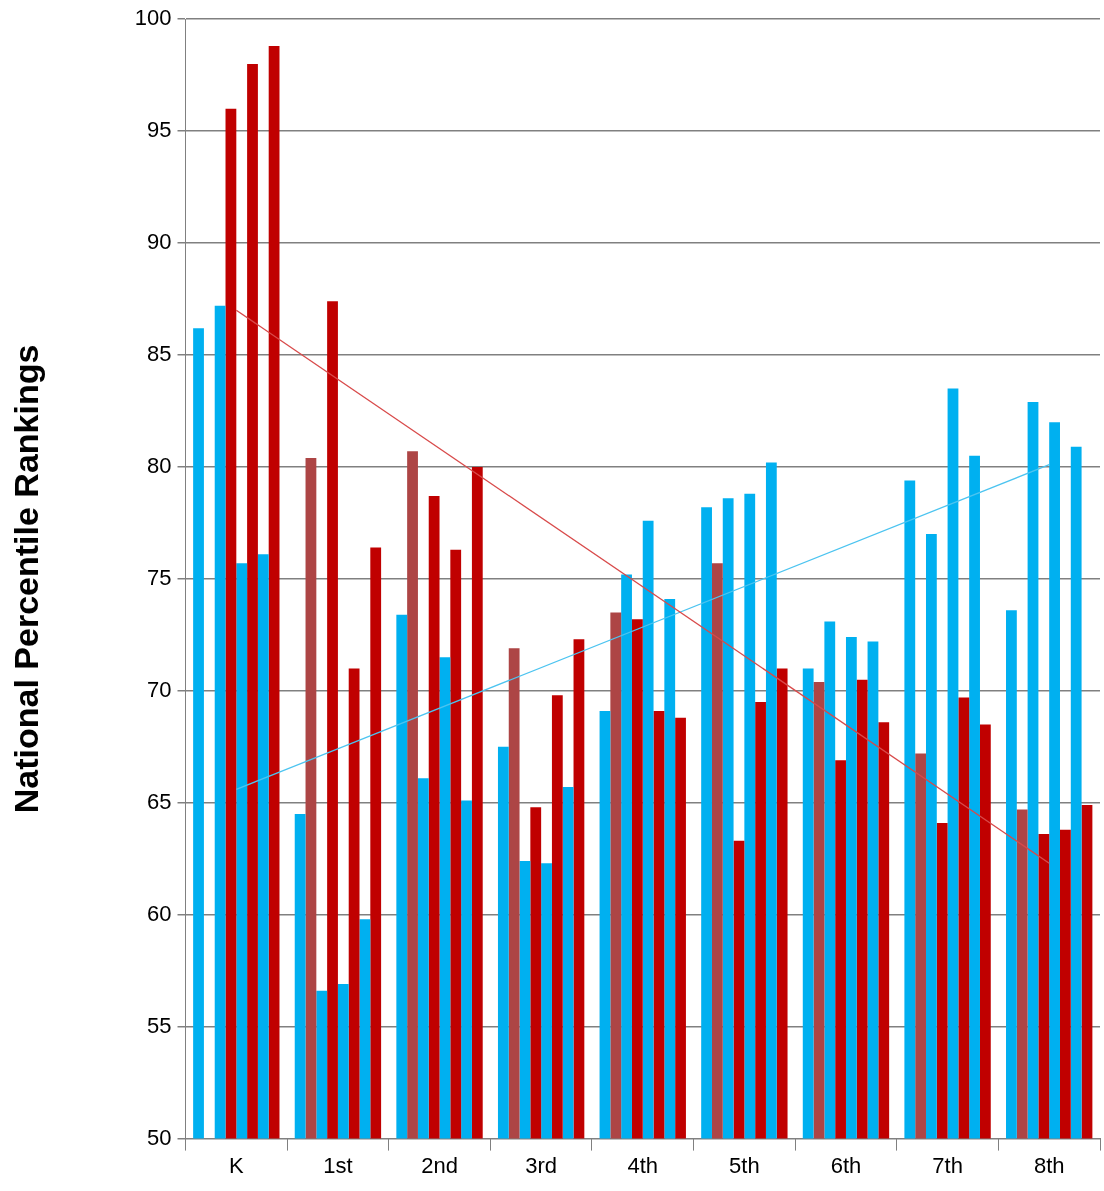 This screenshot has width=1104, height=1191. Describe the element at coordinates (236, 1165) in the screenshot. I see `x-tick-label: K` at that location.